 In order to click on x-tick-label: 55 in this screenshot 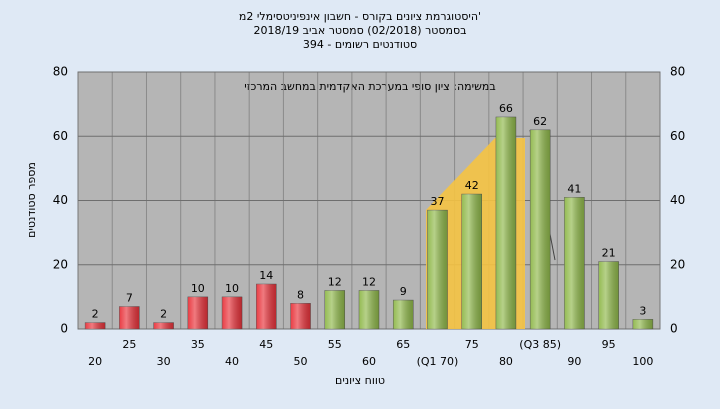, I will do `click(335, 344)`.